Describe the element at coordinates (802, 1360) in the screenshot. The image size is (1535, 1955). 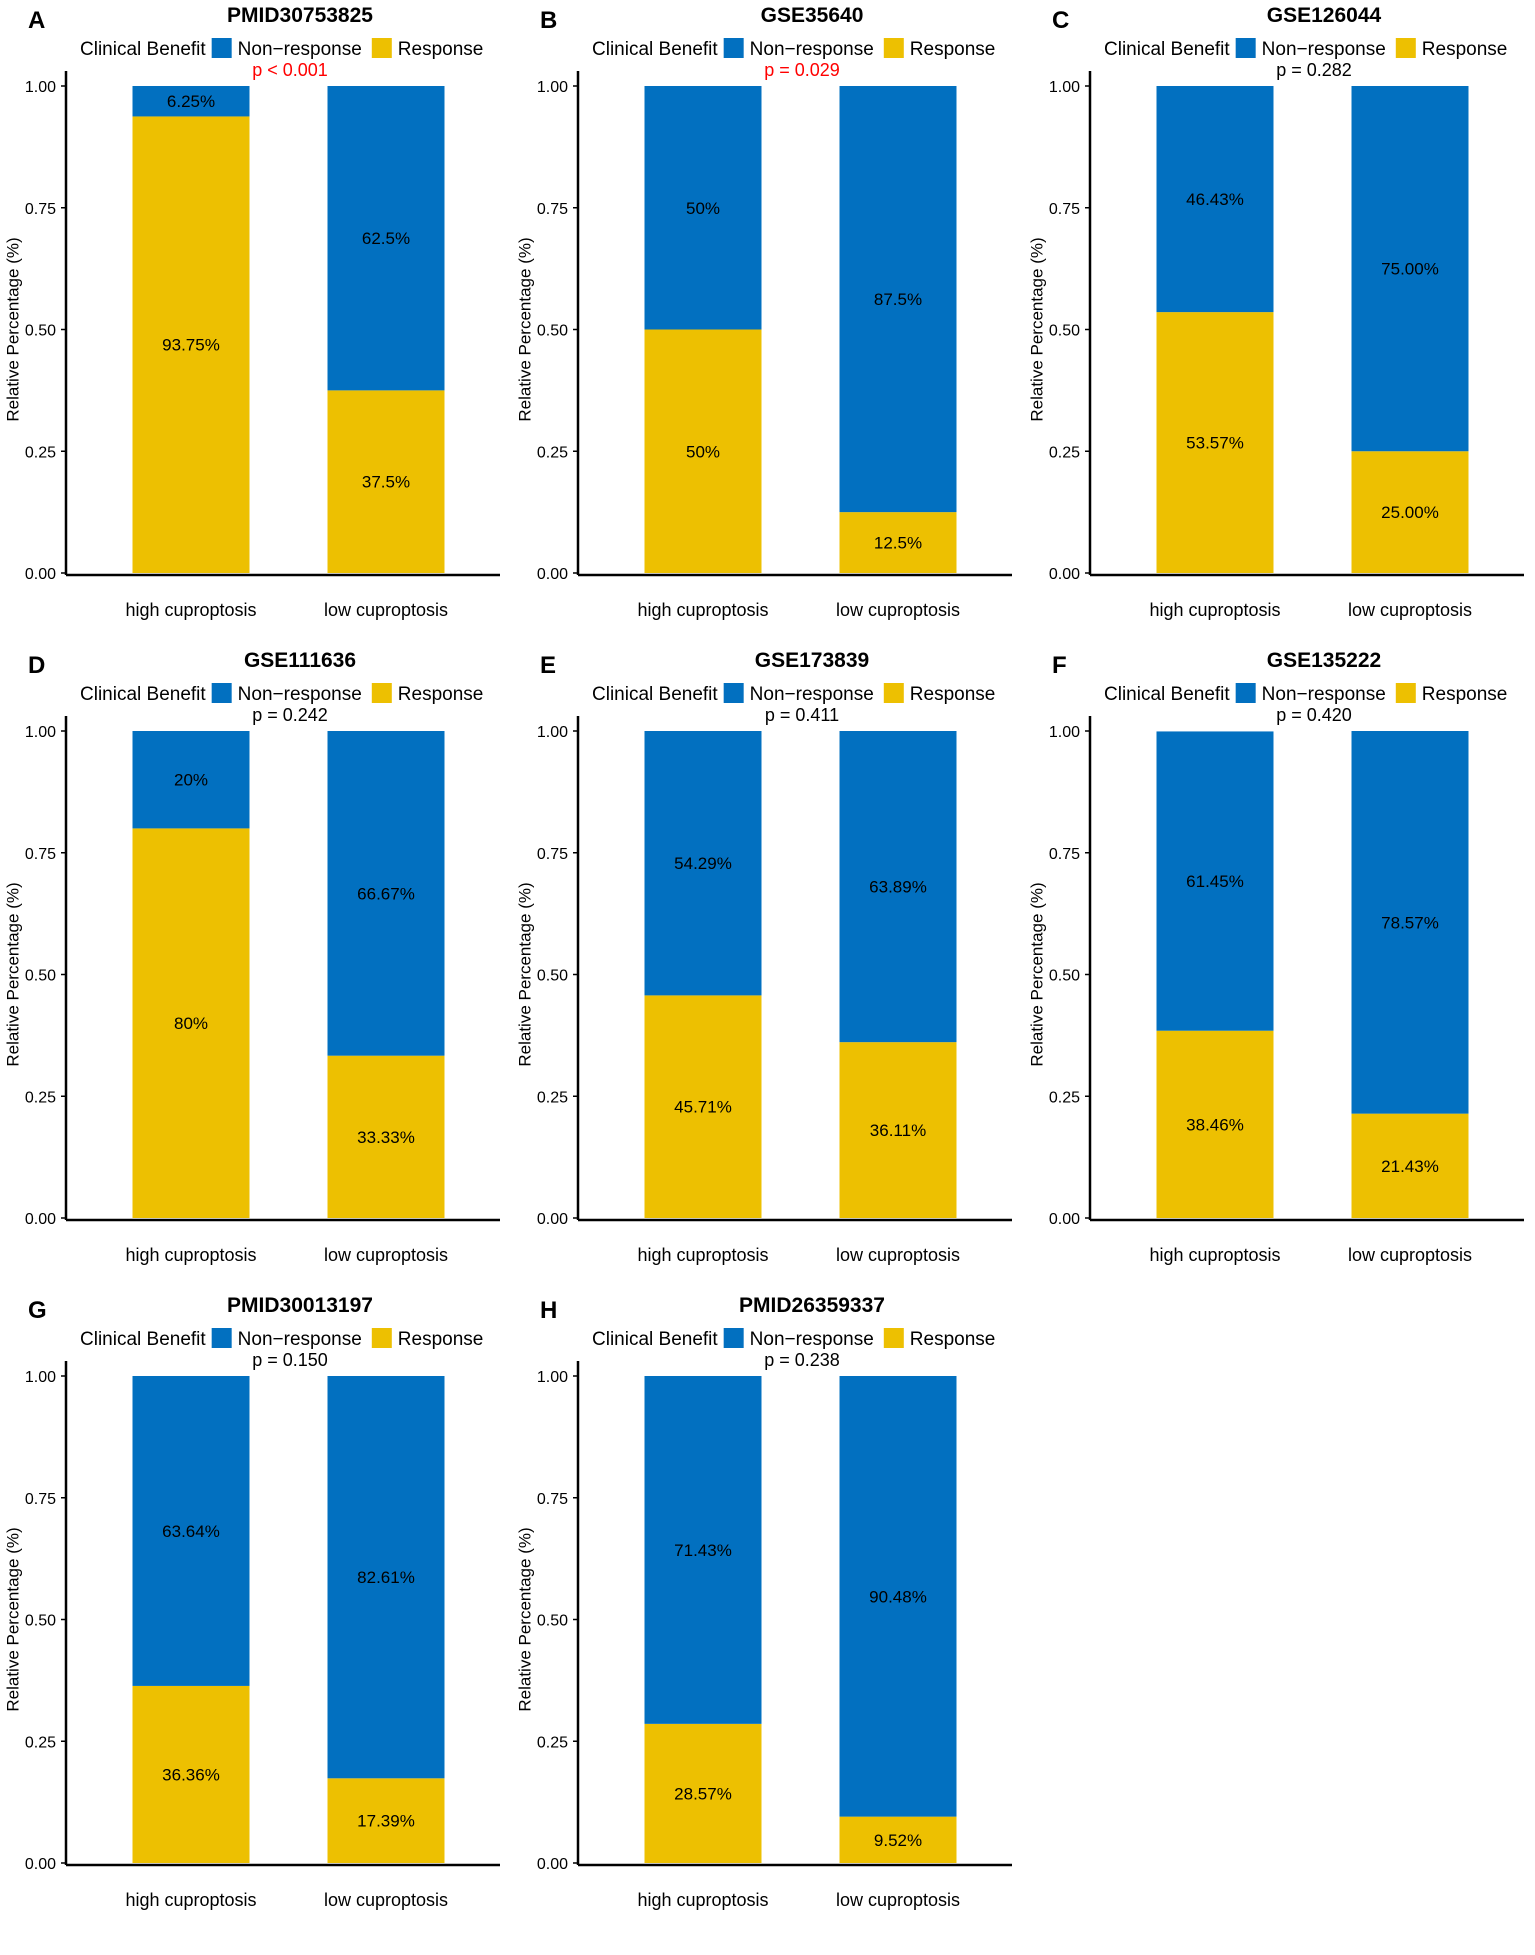
I see `p-value: p = 0.238` at that location.